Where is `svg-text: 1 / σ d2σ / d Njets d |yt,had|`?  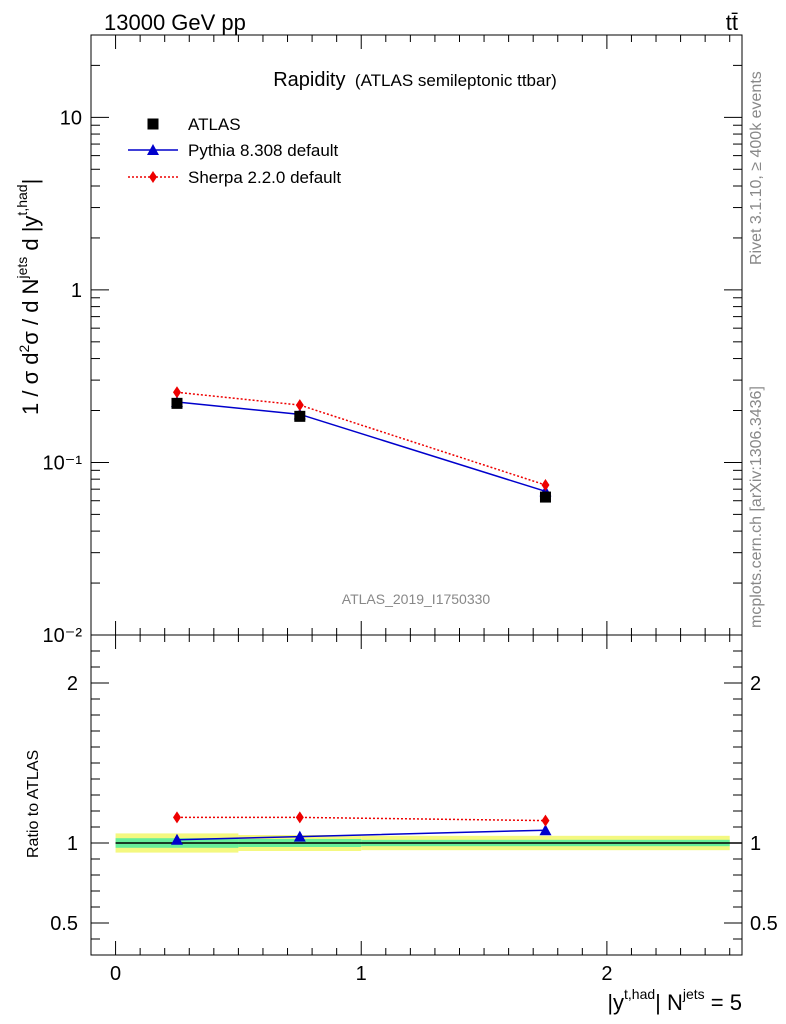
svg-text: 1 / σ d2σ / d Njets d |yt,had| is located at coordinates (28, 297).